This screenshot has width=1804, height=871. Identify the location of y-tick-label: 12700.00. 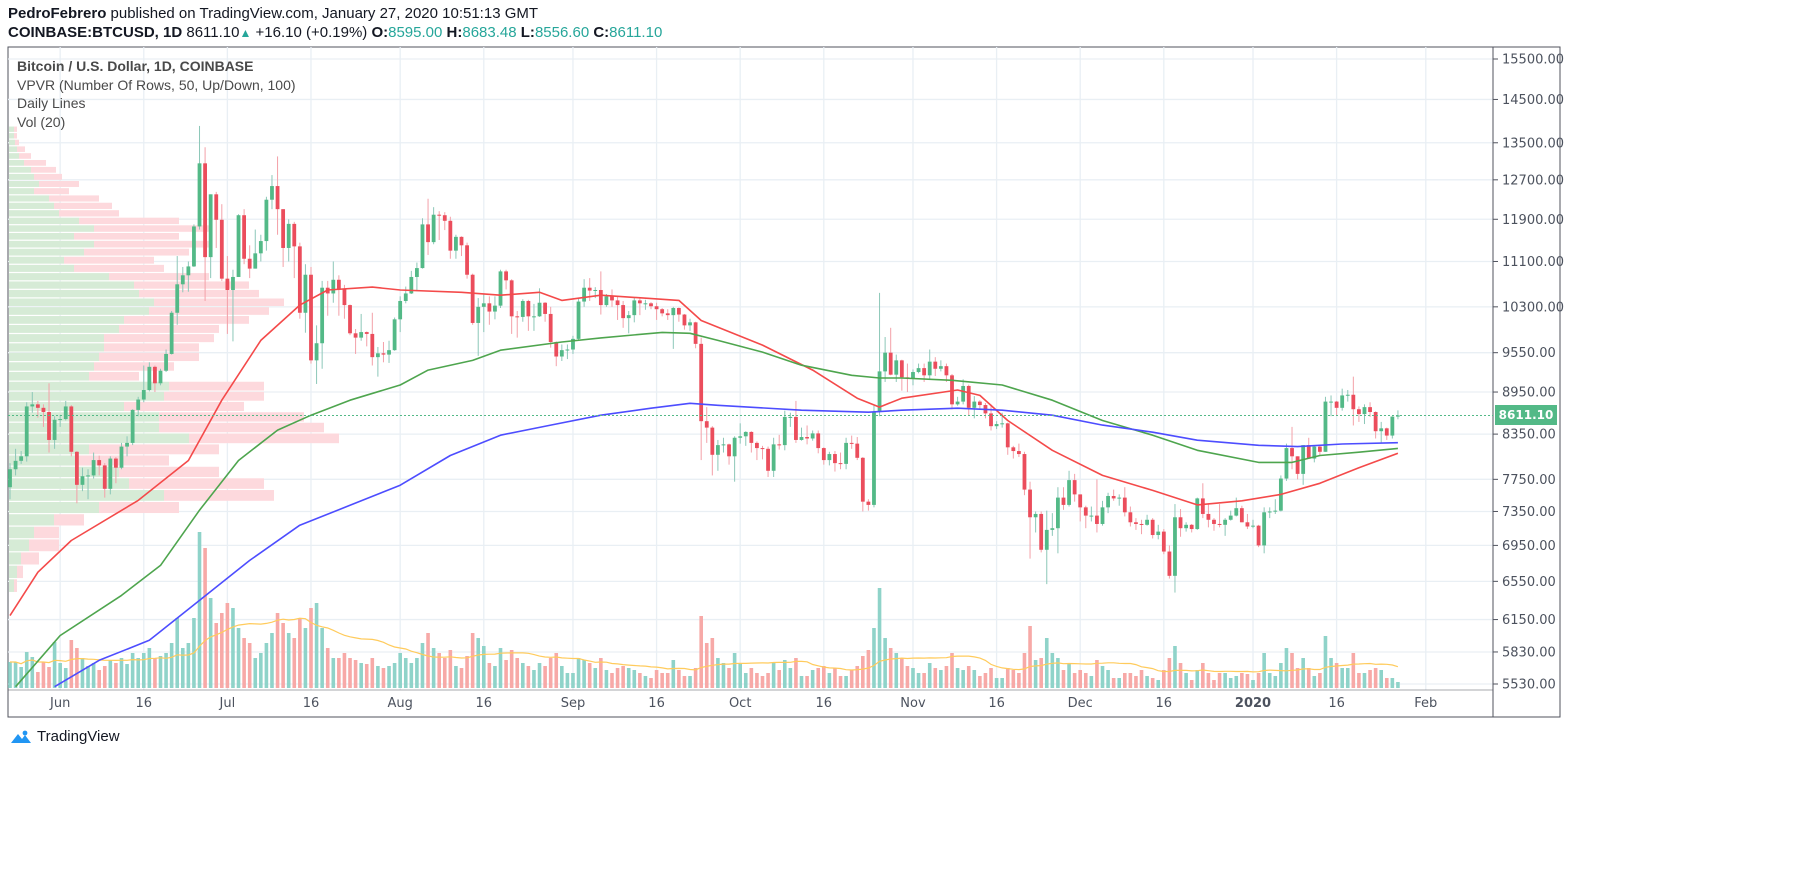
(1533, 180).